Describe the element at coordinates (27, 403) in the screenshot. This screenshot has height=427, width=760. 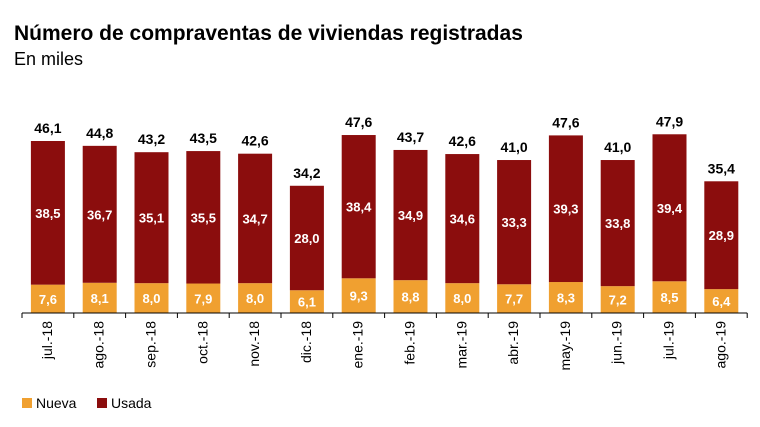
I see `legend-swatch-nueva` at that location.